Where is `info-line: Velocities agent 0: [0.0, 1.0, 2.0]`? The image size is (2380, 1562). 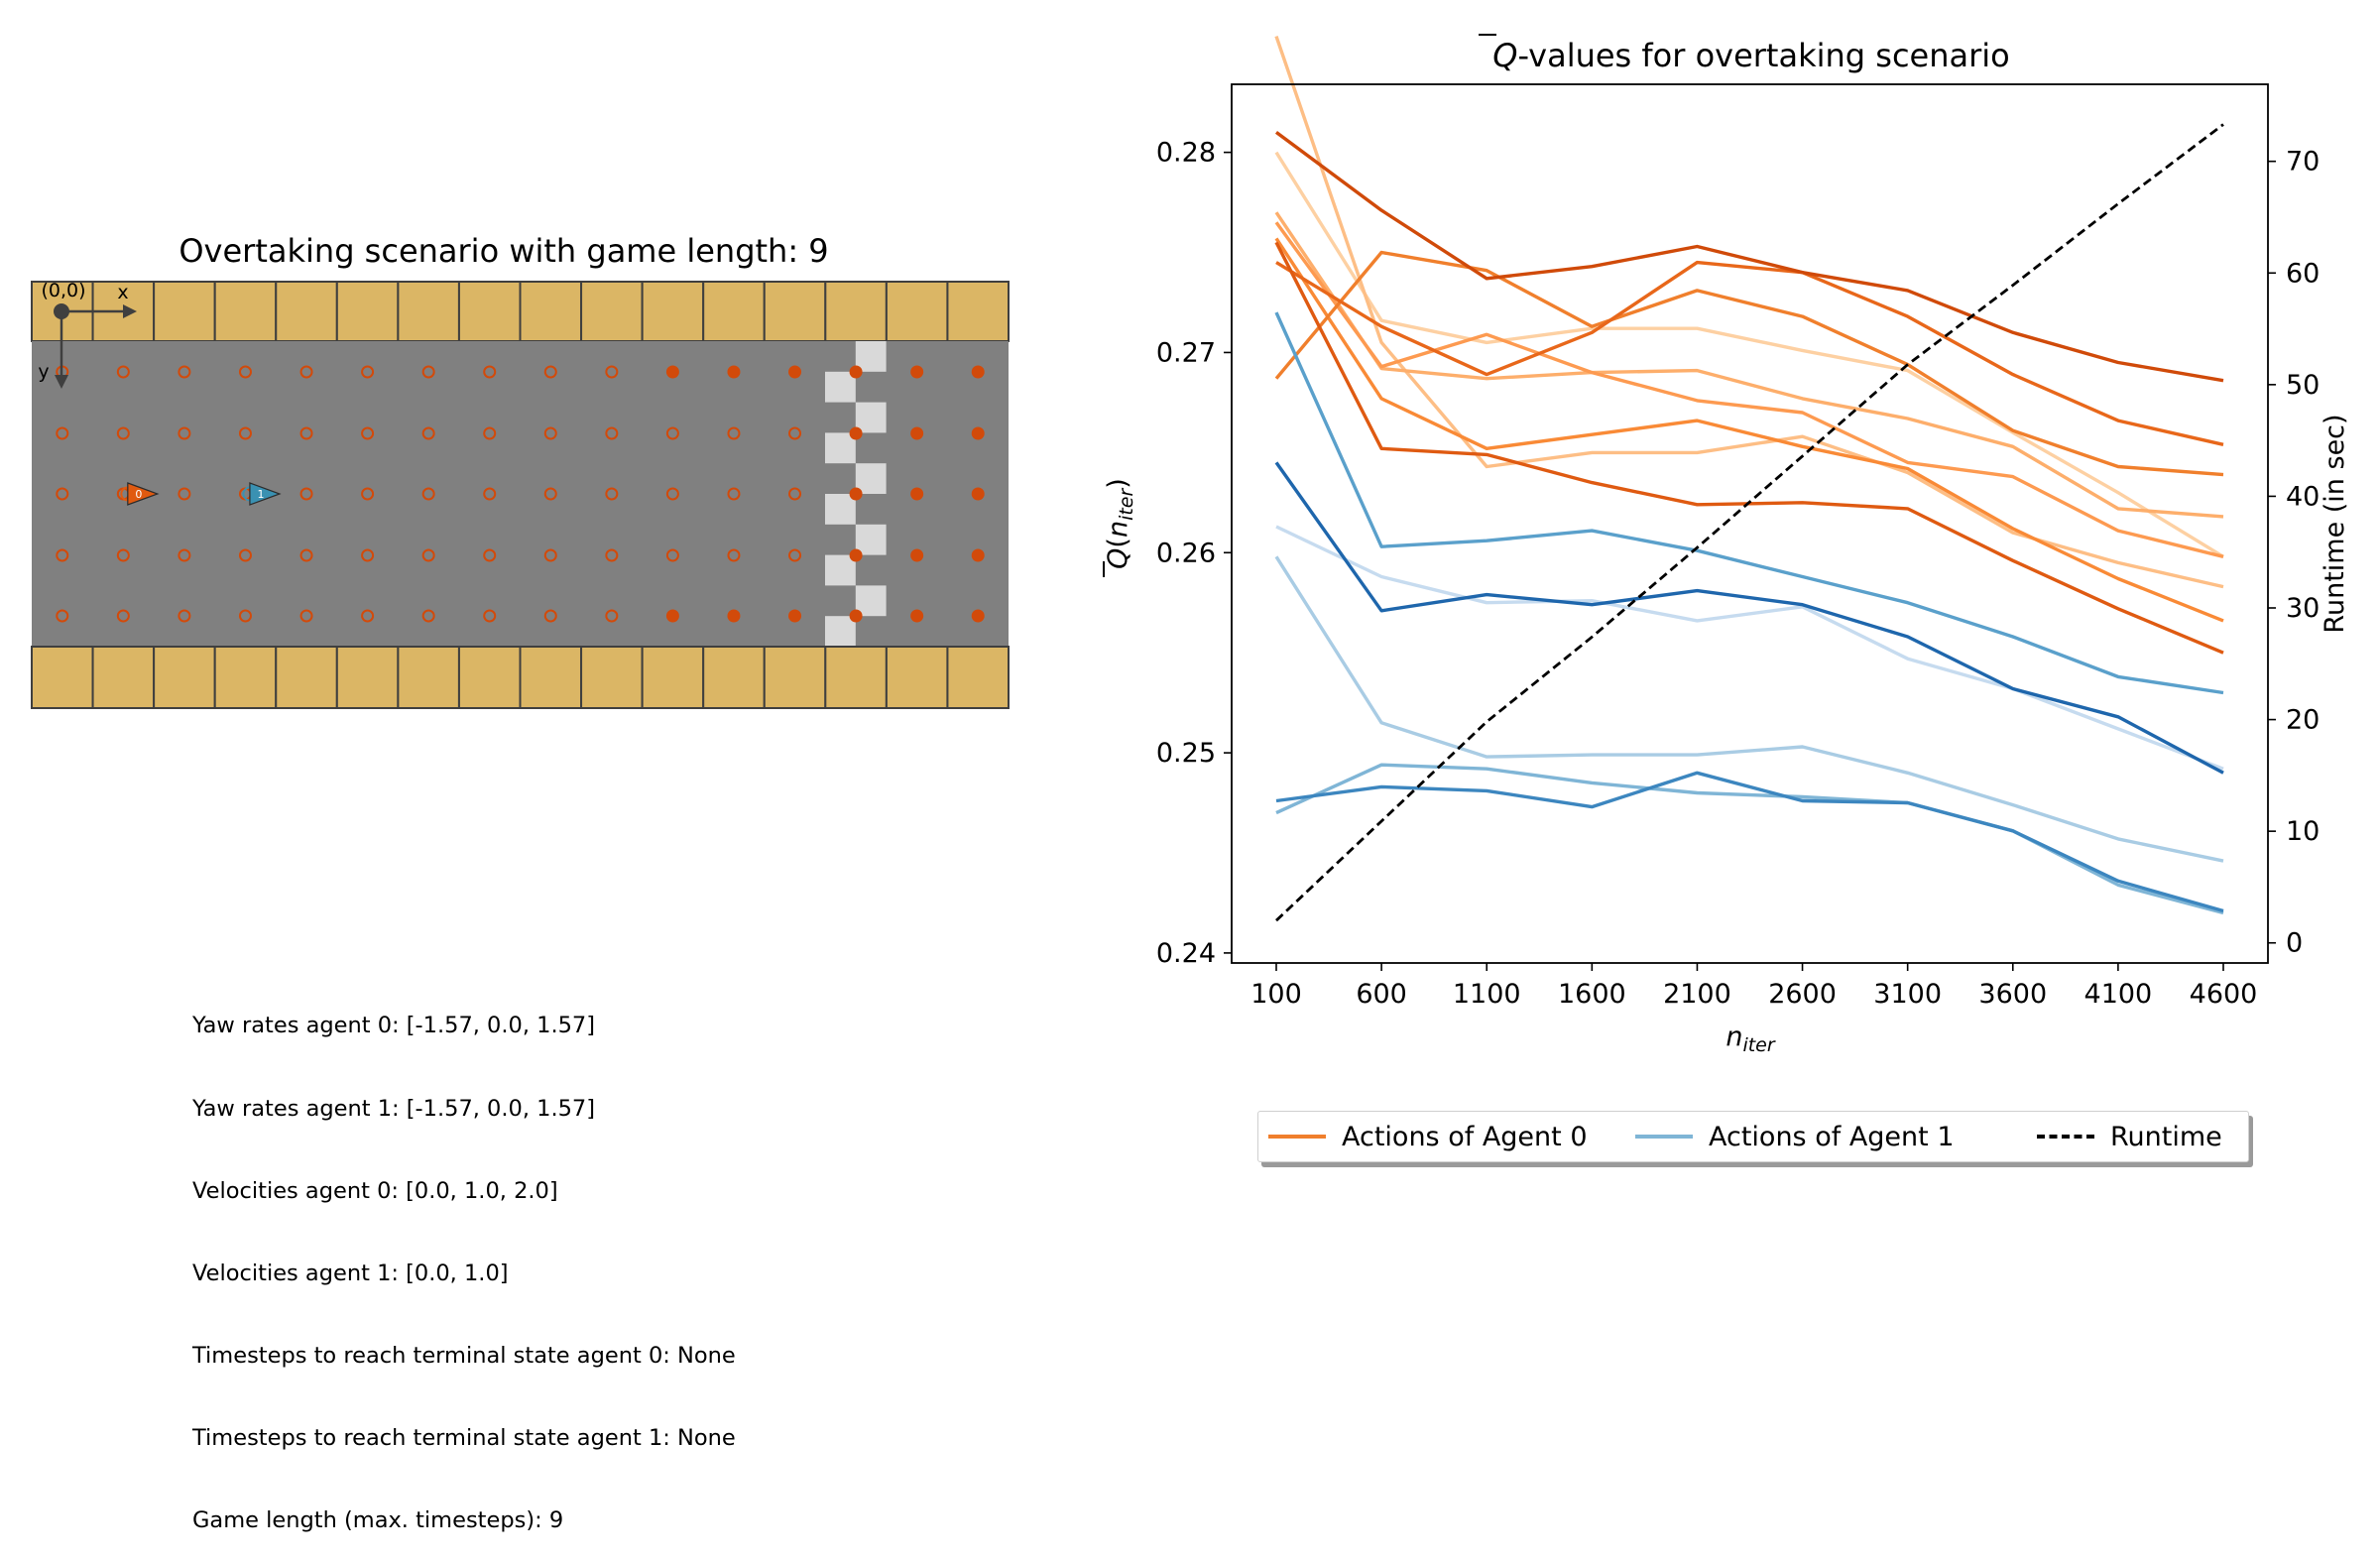 info-line: Velocities agent 0: [0.0, 1.0, 2.0] is located at coordinates (375, 1190).